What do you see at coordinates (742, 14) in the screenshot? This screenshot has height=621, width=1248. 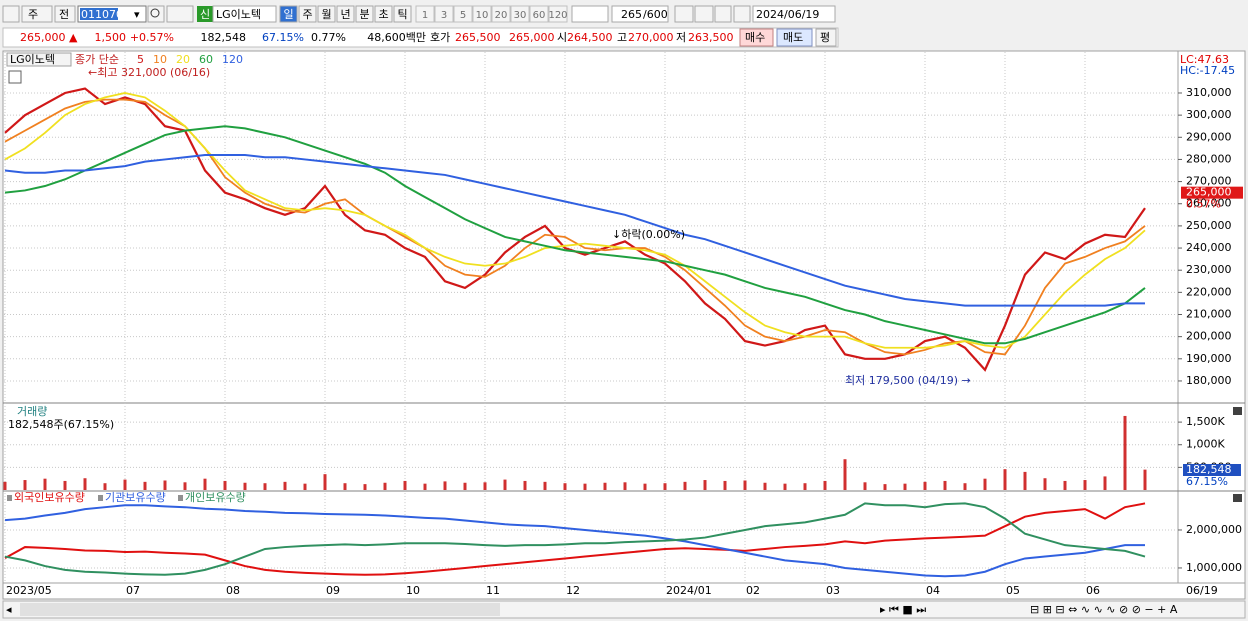 I see `settings-button` at bounding box center [742, 14].